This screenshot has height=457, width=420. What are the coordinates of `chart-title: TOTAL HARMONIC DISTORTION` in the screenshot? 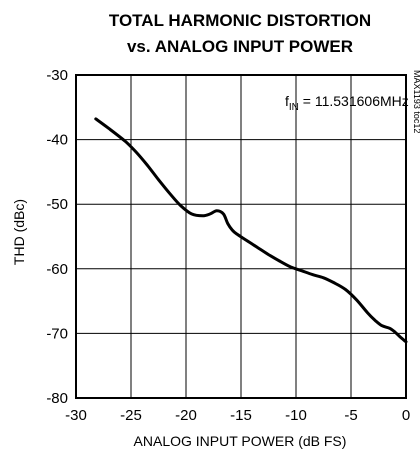 It's located at (240, 20).